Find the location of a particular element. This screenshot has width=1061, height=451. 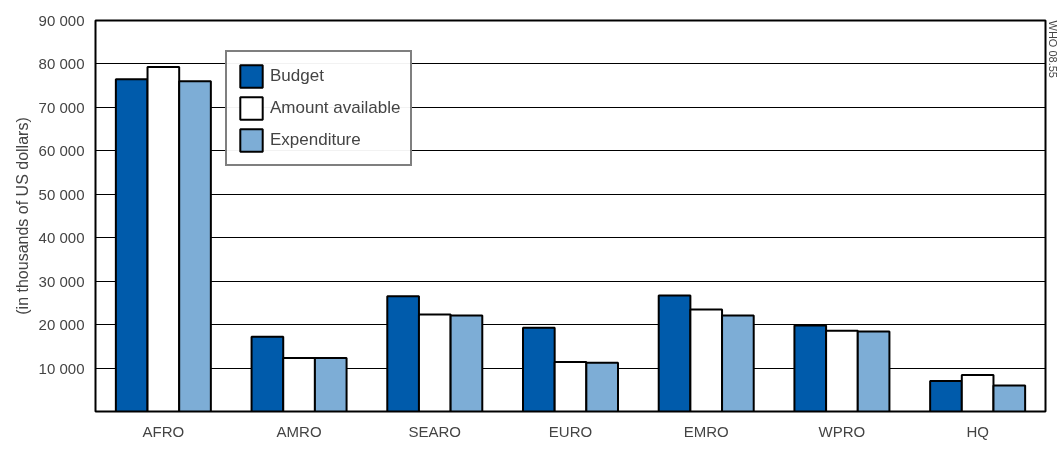

x-tick-label: EMRO is located at coordinates (706, 431).